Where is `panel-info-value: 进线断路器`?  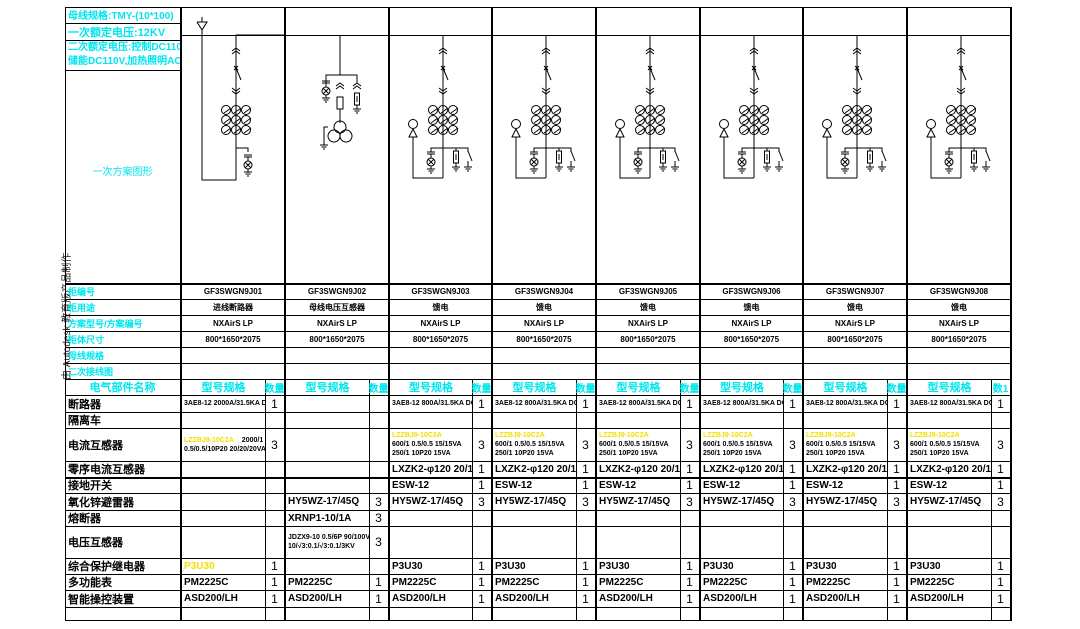
panel-info-value: 进线断路器 is located at coordinates (233, 307).